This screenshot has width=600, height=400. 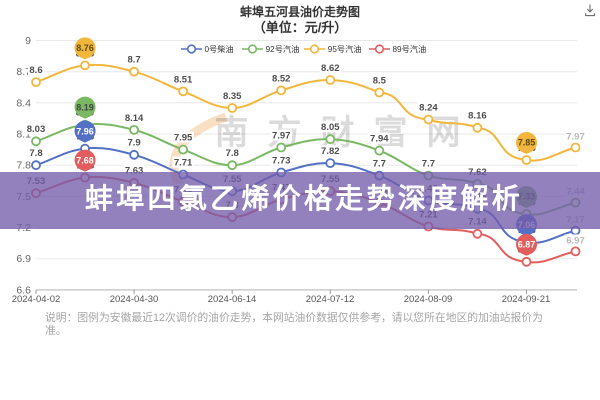 I want to click on svg-text: 8.16, so click(x=477, y=116).